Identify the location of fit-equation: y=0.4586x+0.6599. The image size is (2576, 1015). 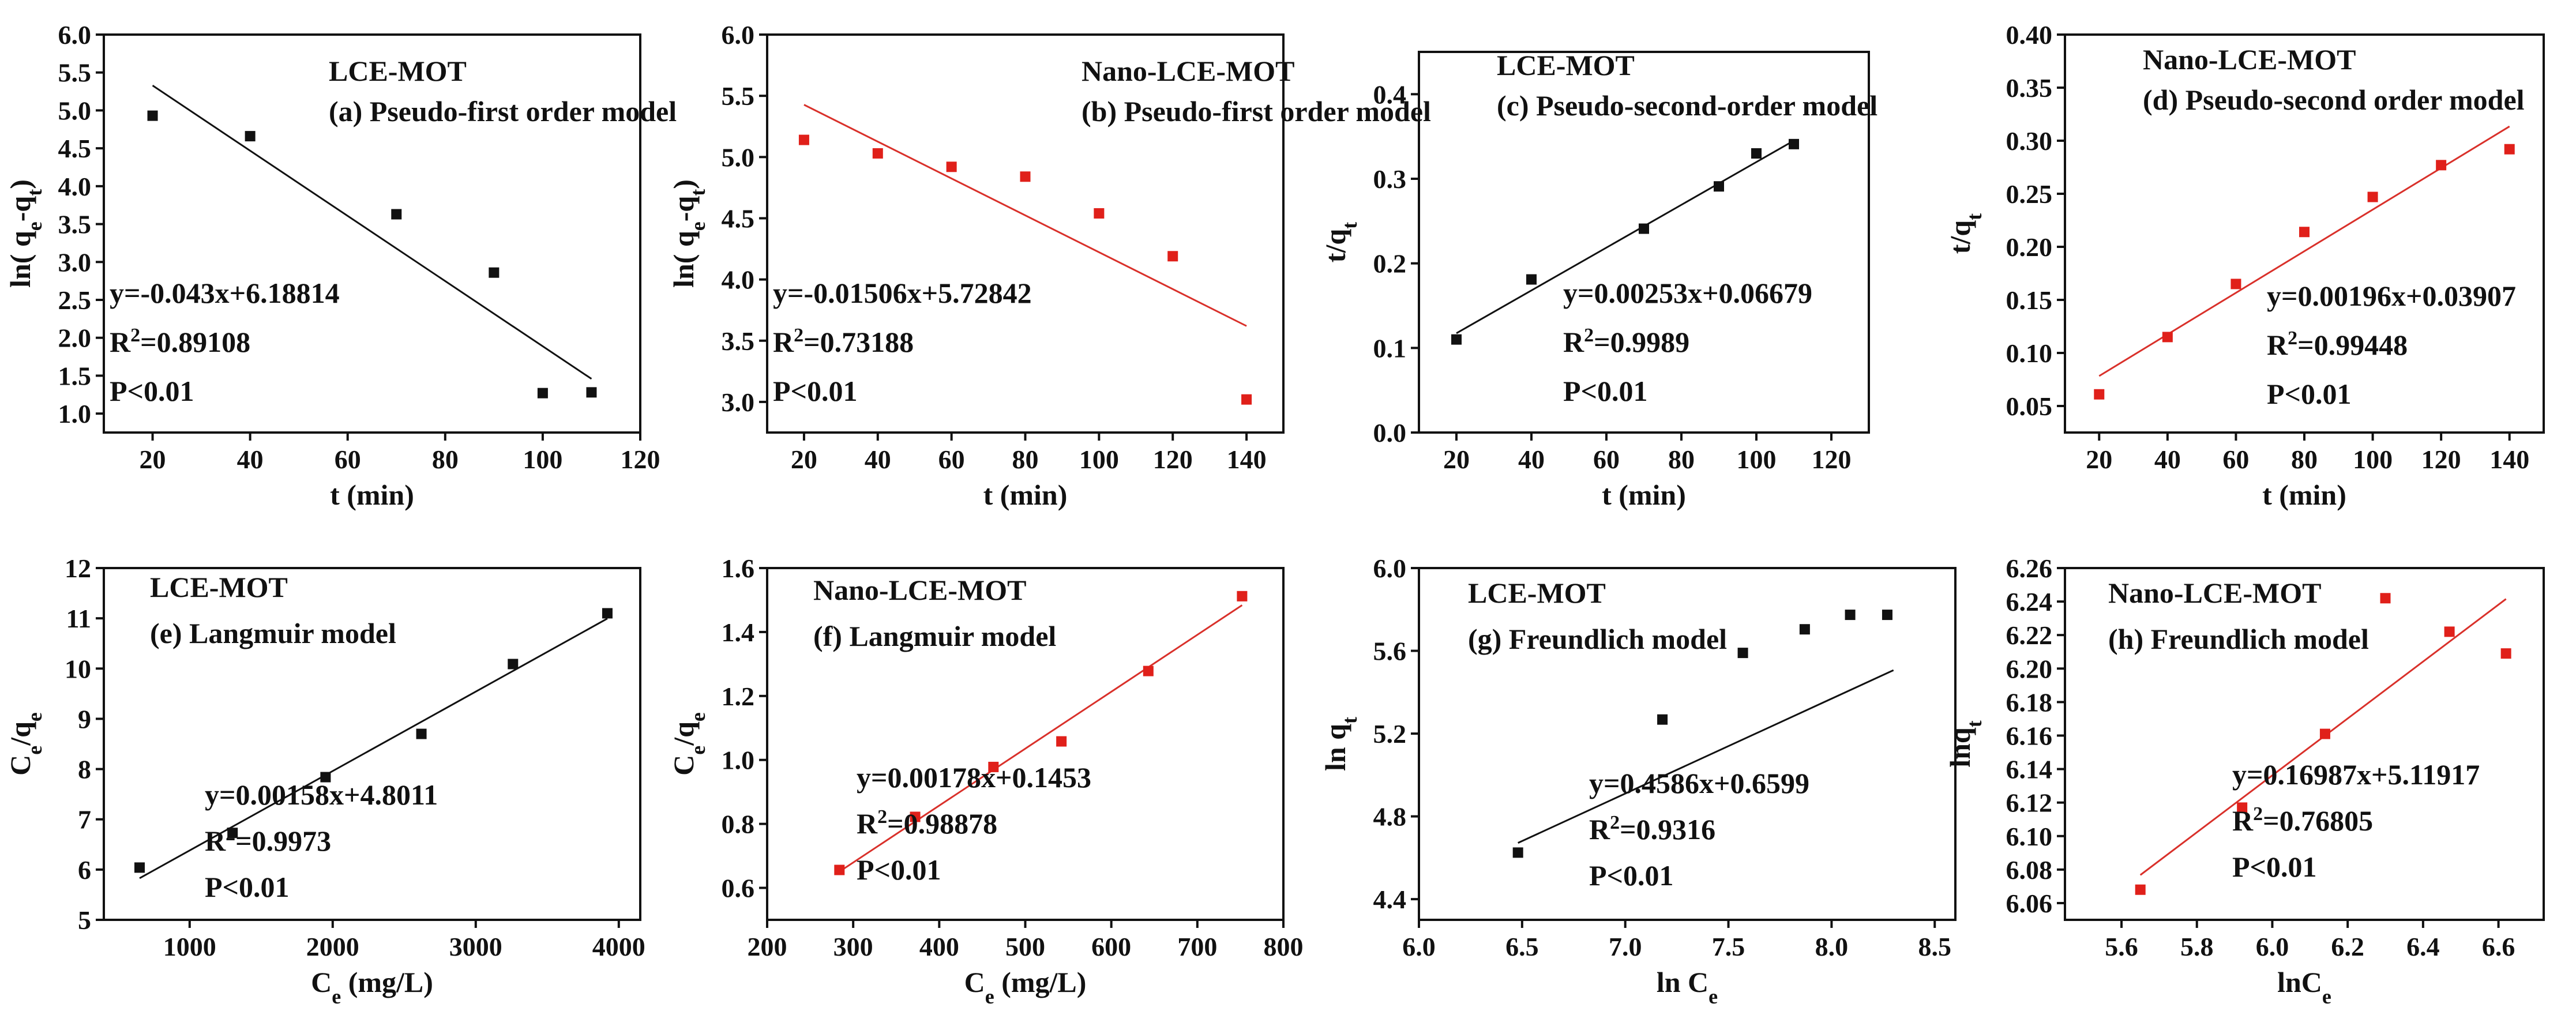
(1699, 783).